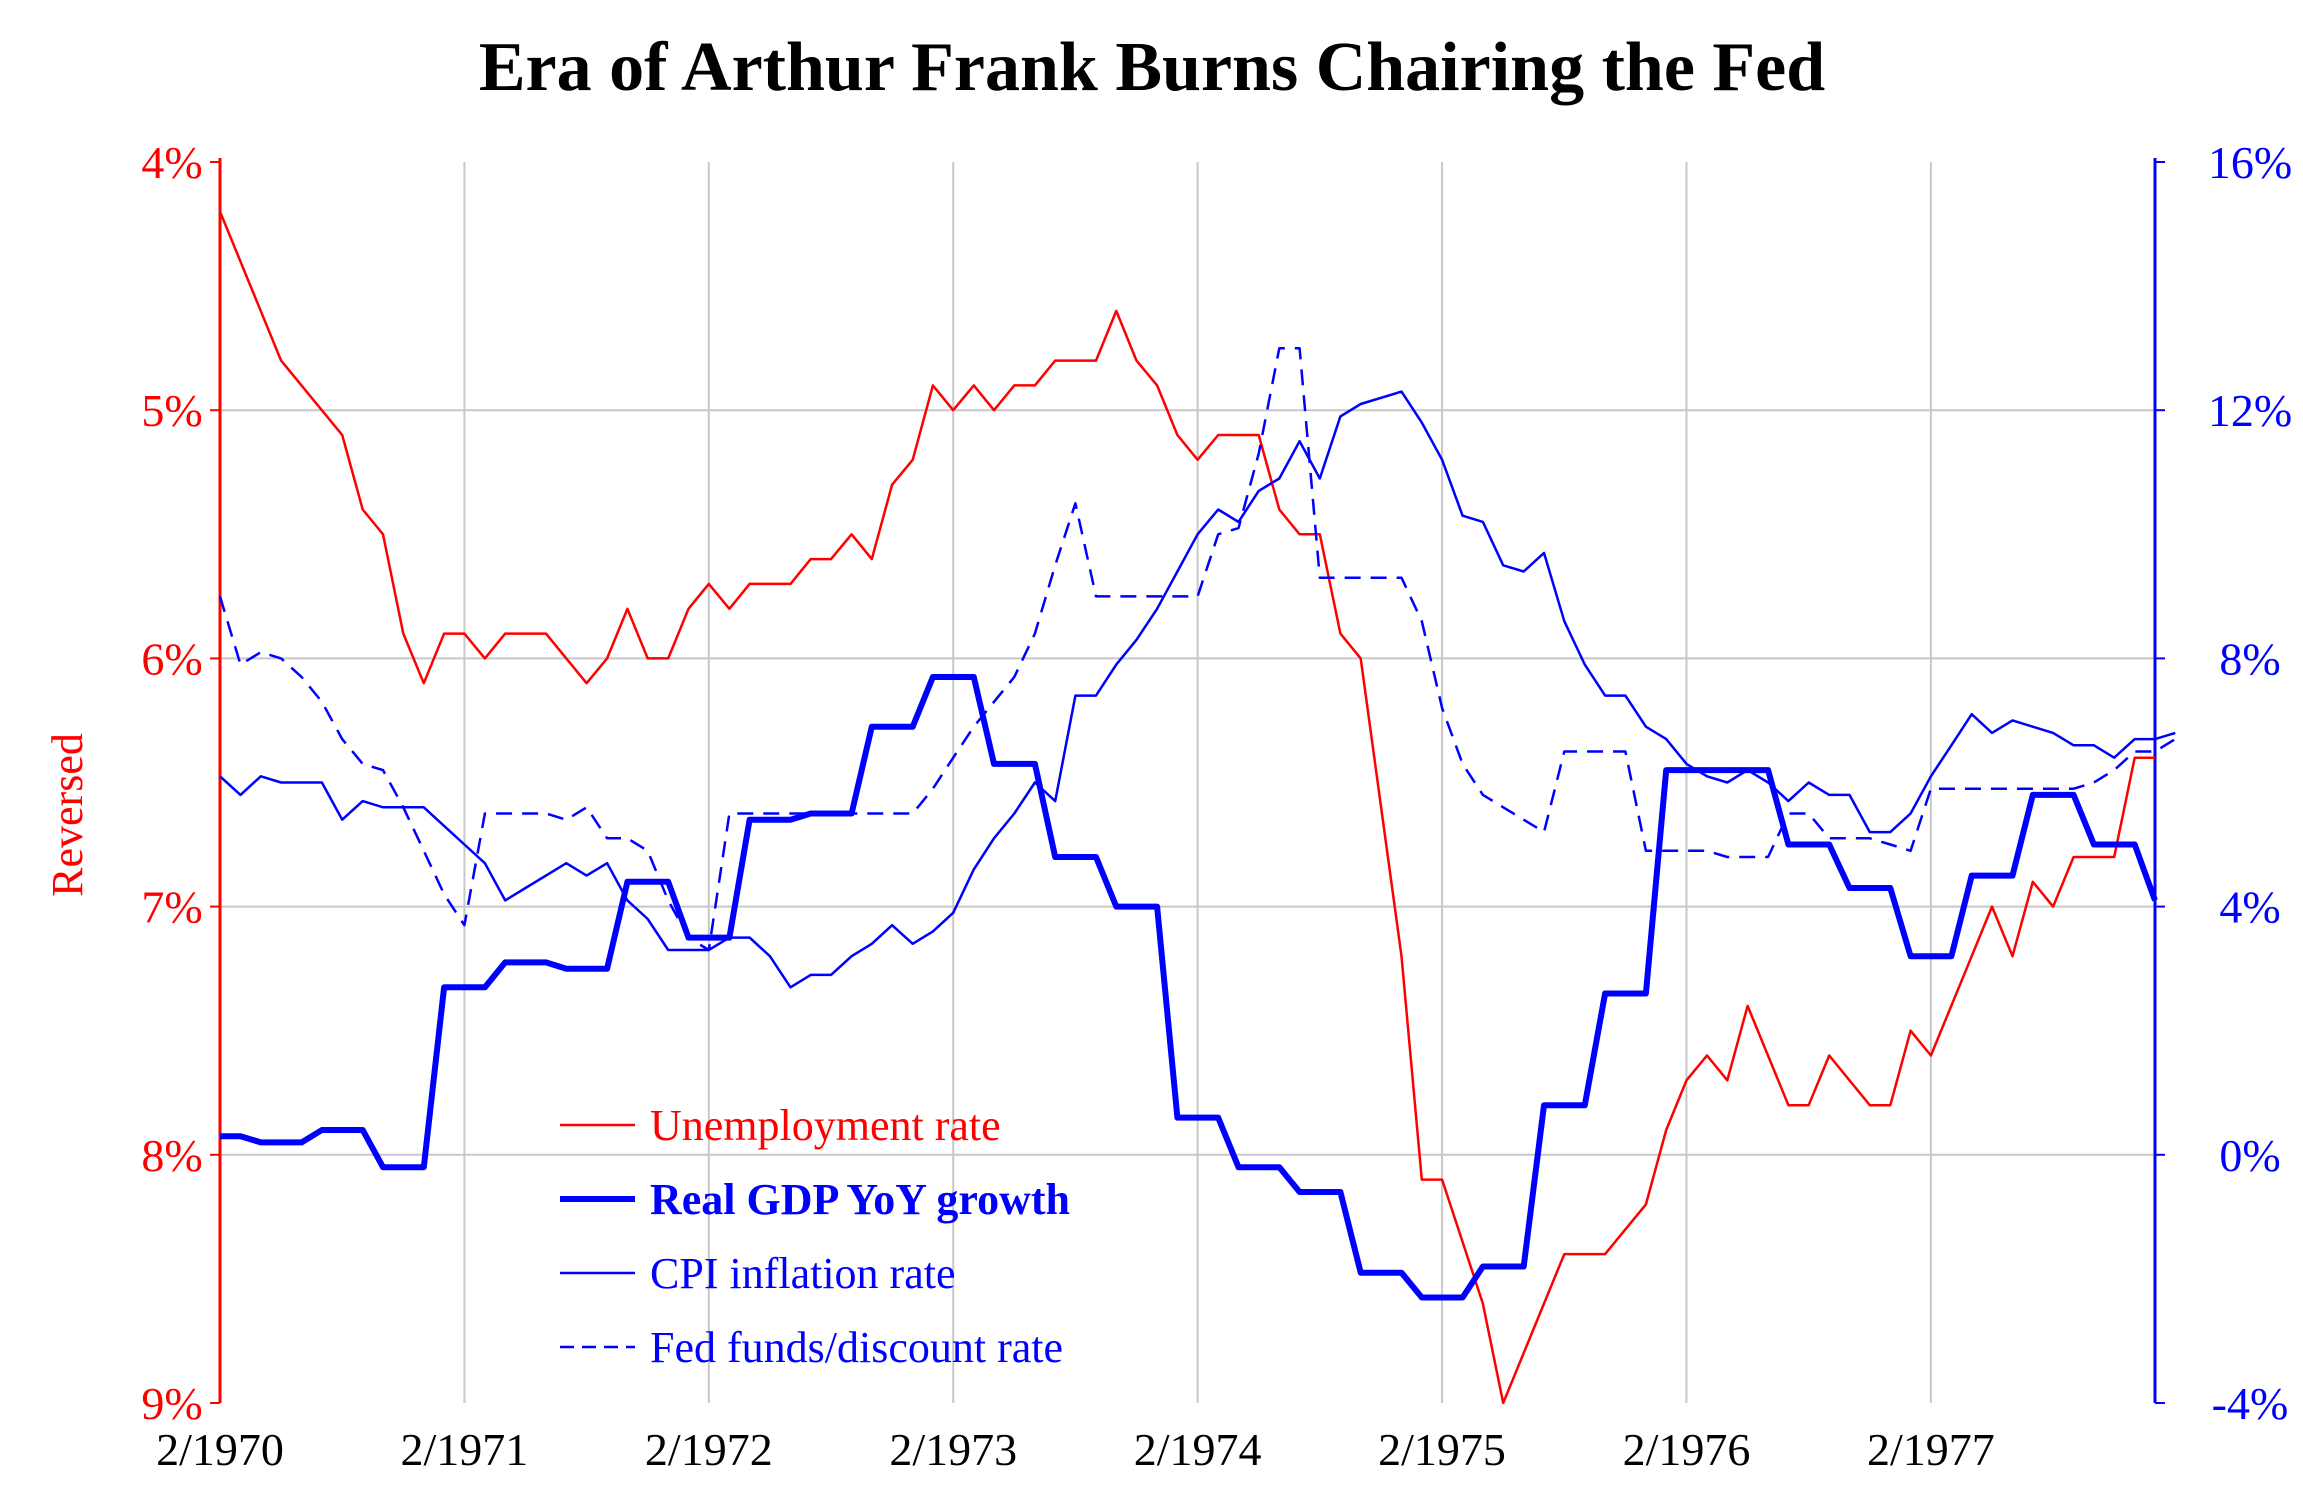  What do you see at coordinates (2249, 1155) in the screenshot?
I see `right-tick-label: 0%` at bounding box center [2249, 1155].